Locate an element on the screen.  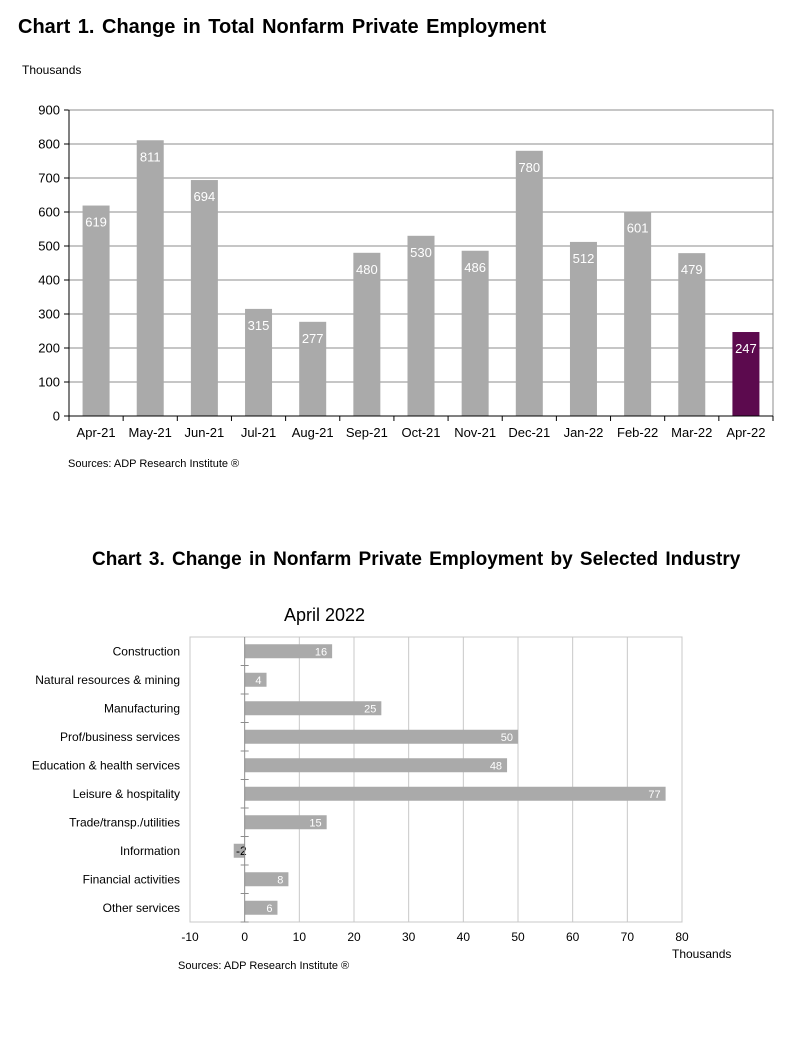
chart1-x-tick-label: Nov-21 is located at coordinates (475, 432).